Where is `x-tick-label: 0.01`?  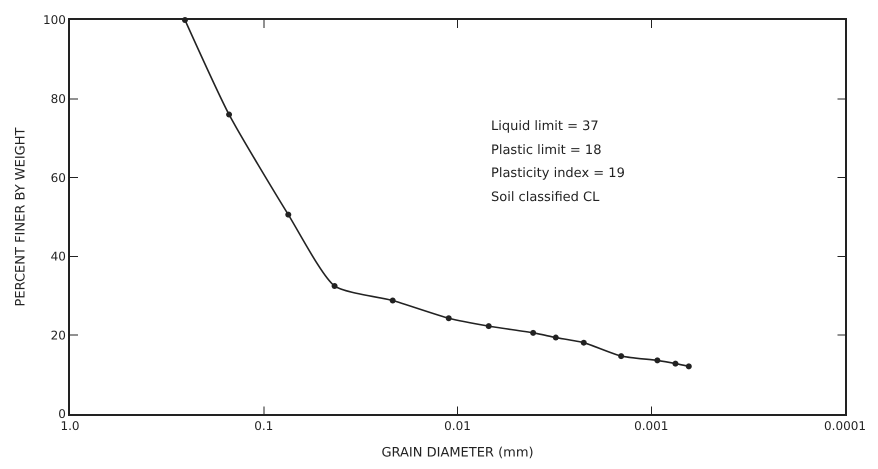
x-tick-label: 0.01 is located at coordinates (457, 426).